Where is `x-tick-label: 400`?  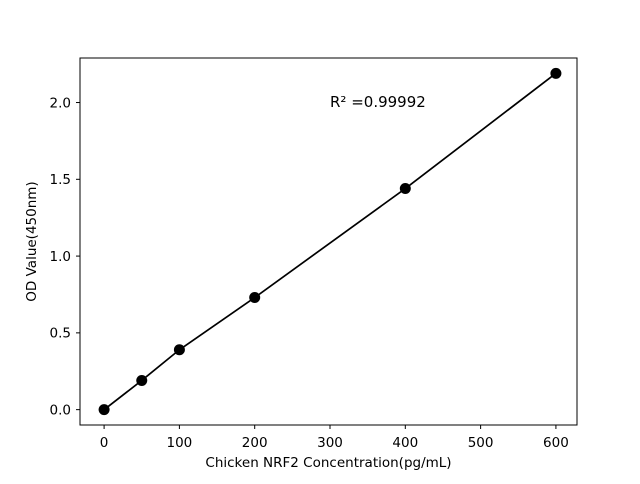
x-tick-label: 400 is located at coordinates (405, 443).